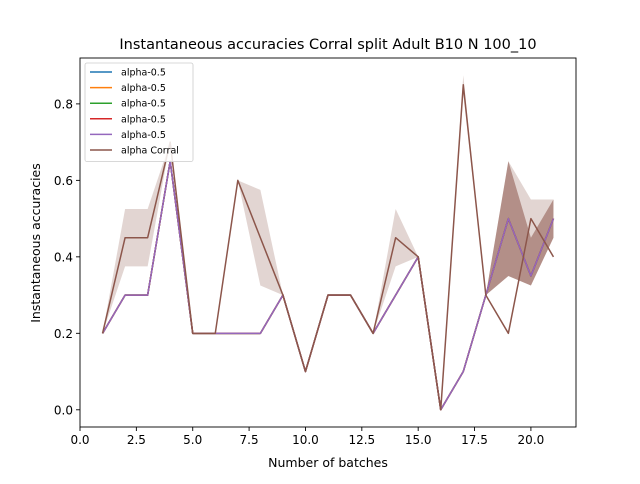  Describe the element at coordinates (136, 440) in the screenshot. I see `x-tick-label: 2.5` at that location.